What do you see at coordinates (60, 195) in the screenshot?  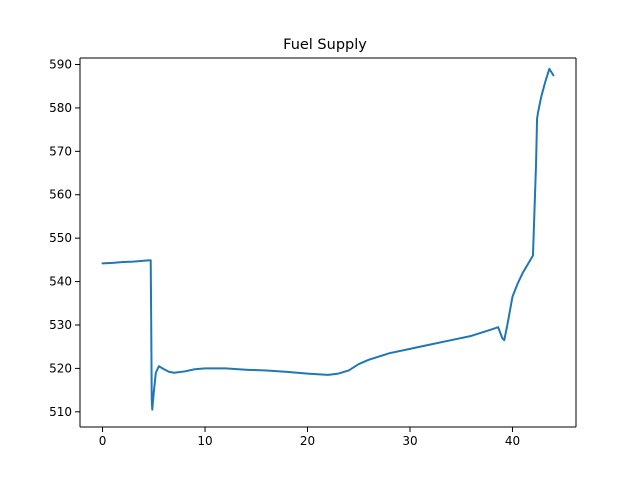 I see `y-tick-label: 560` at bounding box center [60, 195].